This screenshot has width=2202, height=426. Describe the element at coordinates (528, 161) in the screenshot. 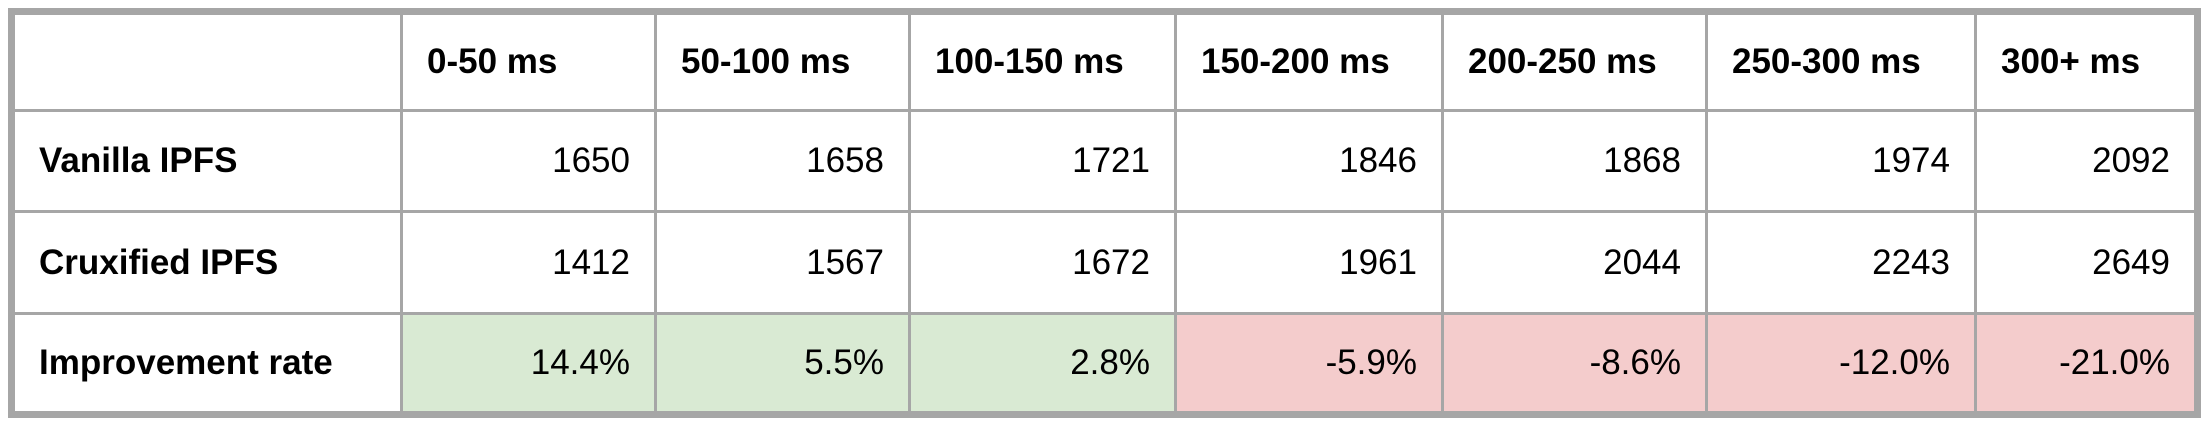

I see `table-cell: 1650` at that location.